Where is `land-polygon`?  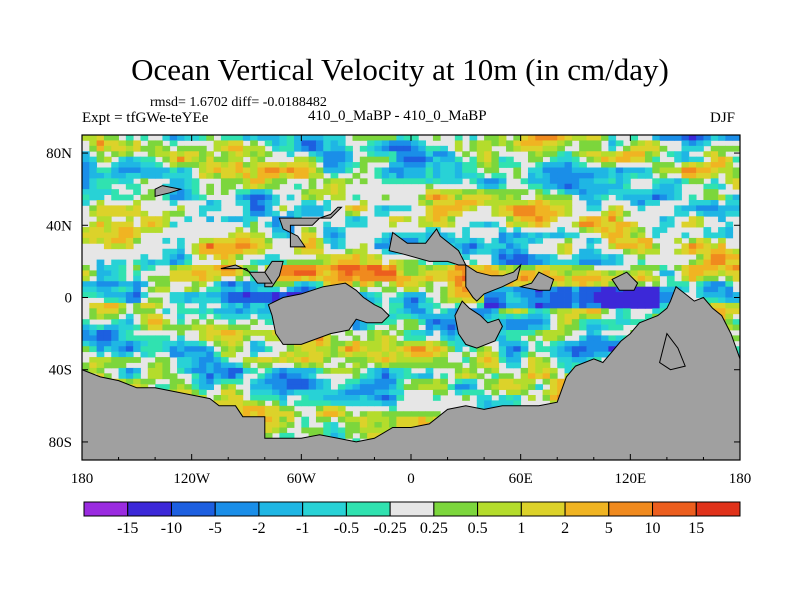 land-polygon is located at coordinates (672, 351).